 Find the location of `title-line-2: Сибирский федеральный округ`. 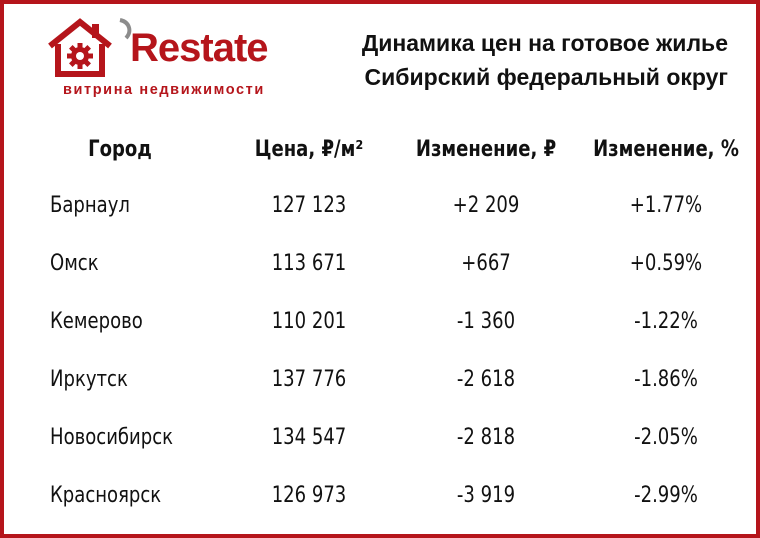

title-line-2: Сибирский федеральный округ is located at coordinates (546, 77).